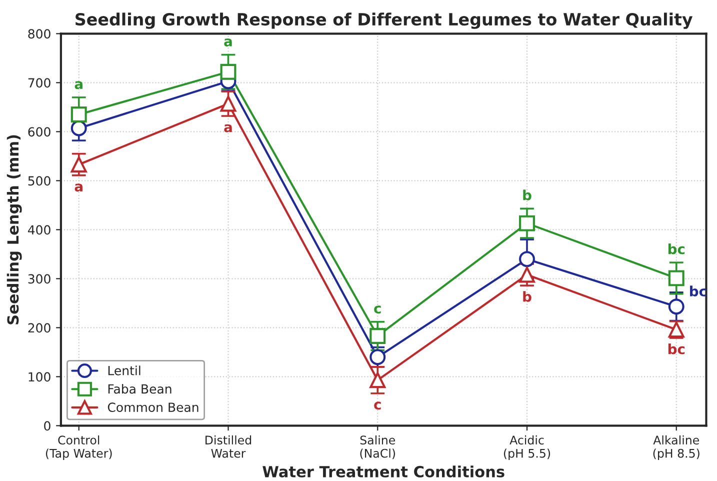 This screenshot has width=717, height=481. Describe the element at coordinates (39, 132) in the screenshot. I see `y-tick-label: 600` at that location.